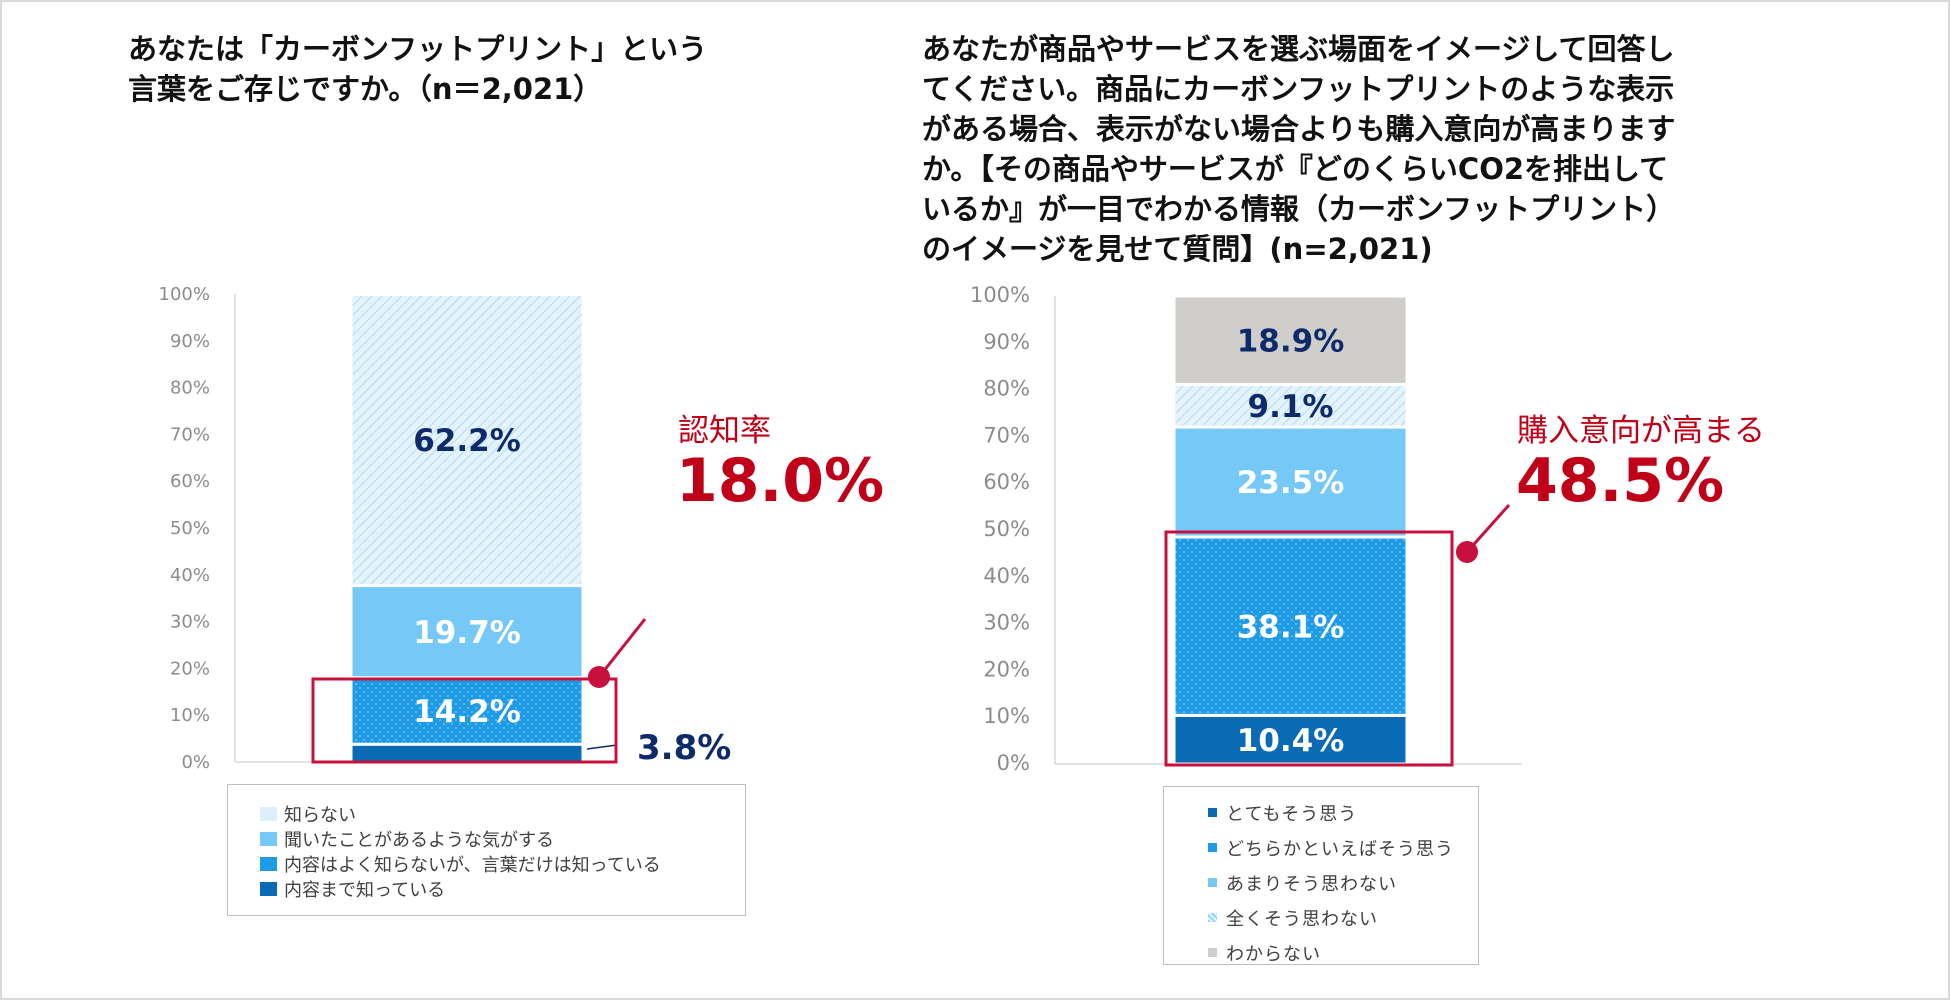  What do you see at coordinates (1273, 954) in the screenshot?
I see `legend-label: わからない` at bounding box center [1273, 954].